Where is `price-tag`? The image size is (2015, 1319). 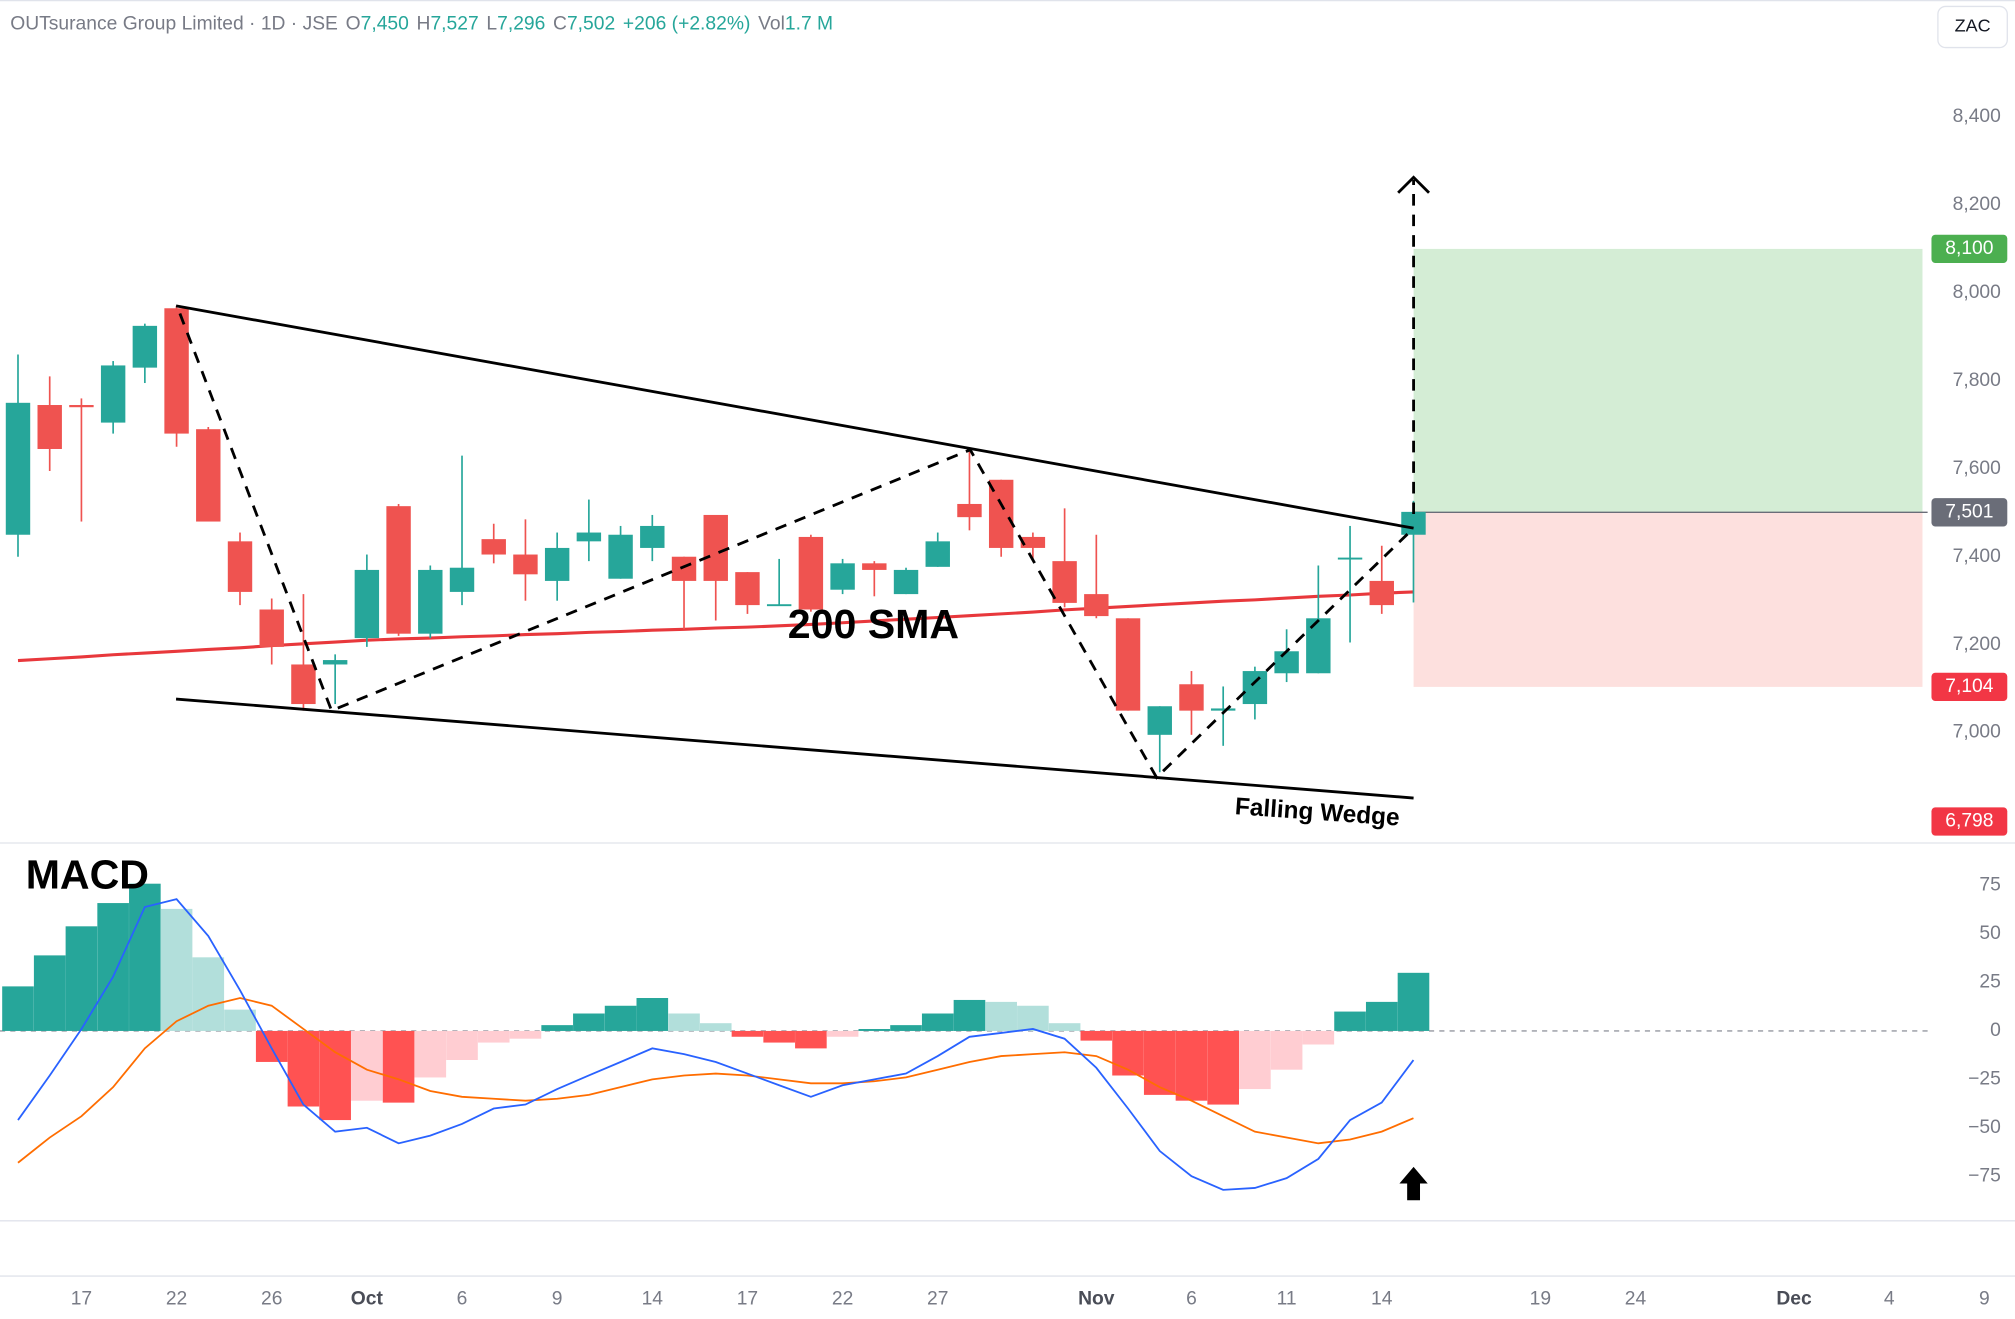 price-tag is located at coordinates (1969, 249).